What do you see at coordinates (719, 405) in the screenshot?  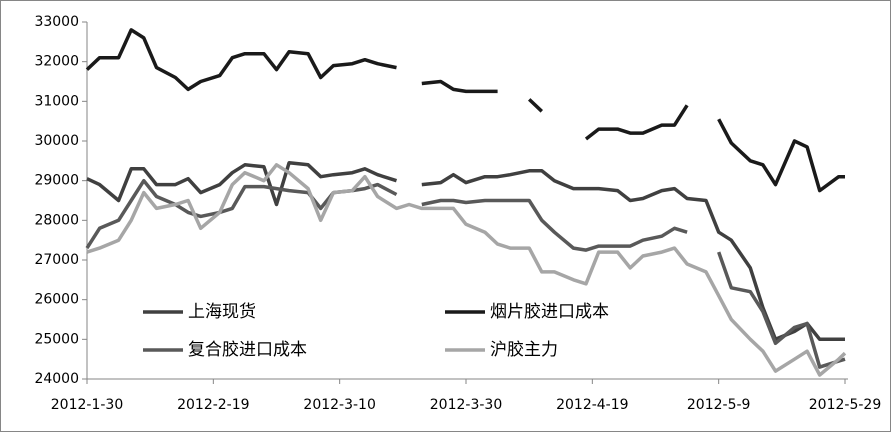 I see `x-tick-label: 2012-5-9` at bounding box center [719, 405].